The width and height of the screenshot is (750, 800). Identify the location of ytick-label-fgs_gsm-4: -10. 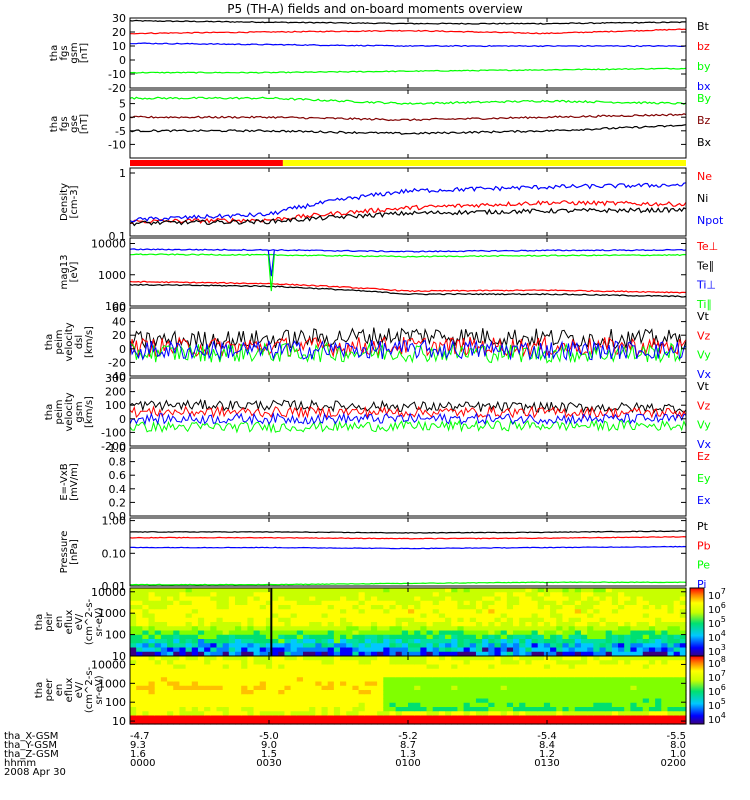
(117, 74).